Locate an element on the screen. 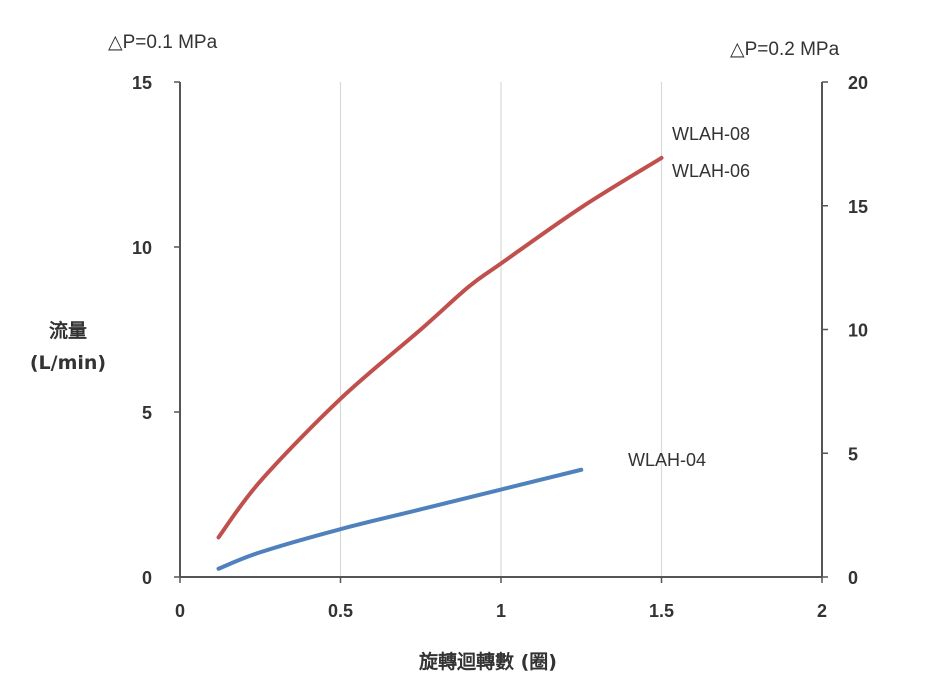 The image size is (940, 681). series-label-wlah-08: WLAH-08 is located at coordinates (711, 134).